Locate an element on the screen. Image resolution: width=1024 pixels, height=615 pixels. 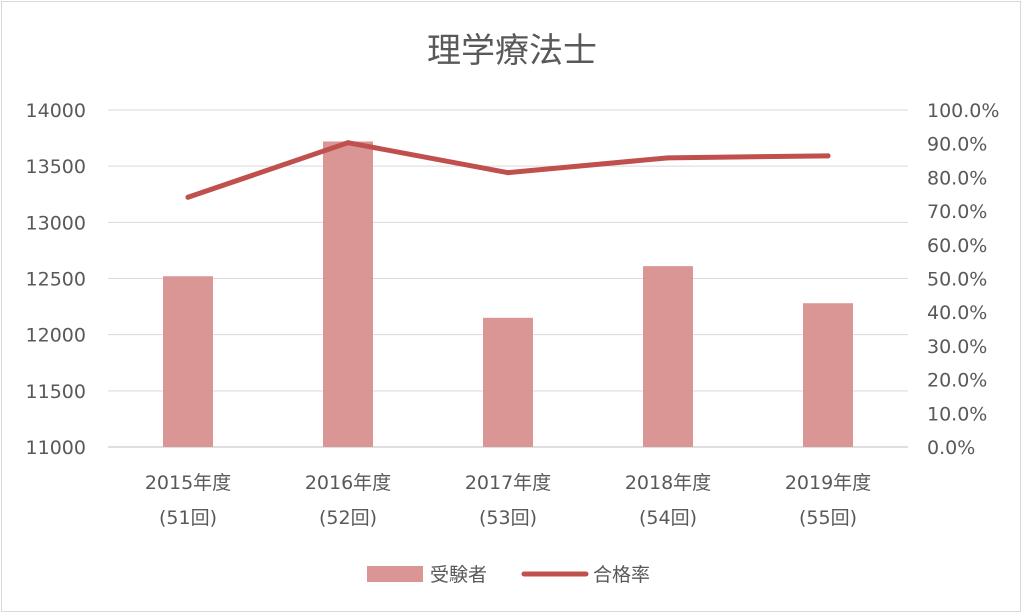
legend-label: 受験者 is located at coordinates (458, 575).